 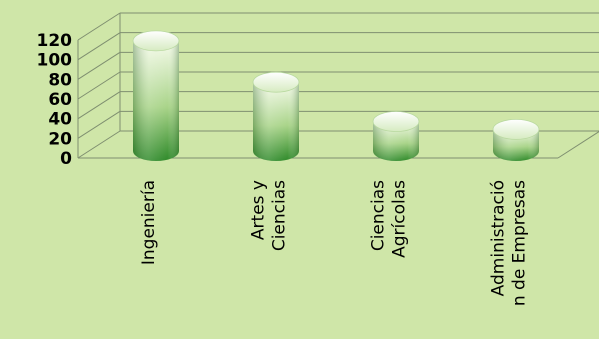 What do you see at coordinates (519, 243) in the screenshot?
I see `x-category-label-line: n de Empresas` at bounding box center [519, 243].